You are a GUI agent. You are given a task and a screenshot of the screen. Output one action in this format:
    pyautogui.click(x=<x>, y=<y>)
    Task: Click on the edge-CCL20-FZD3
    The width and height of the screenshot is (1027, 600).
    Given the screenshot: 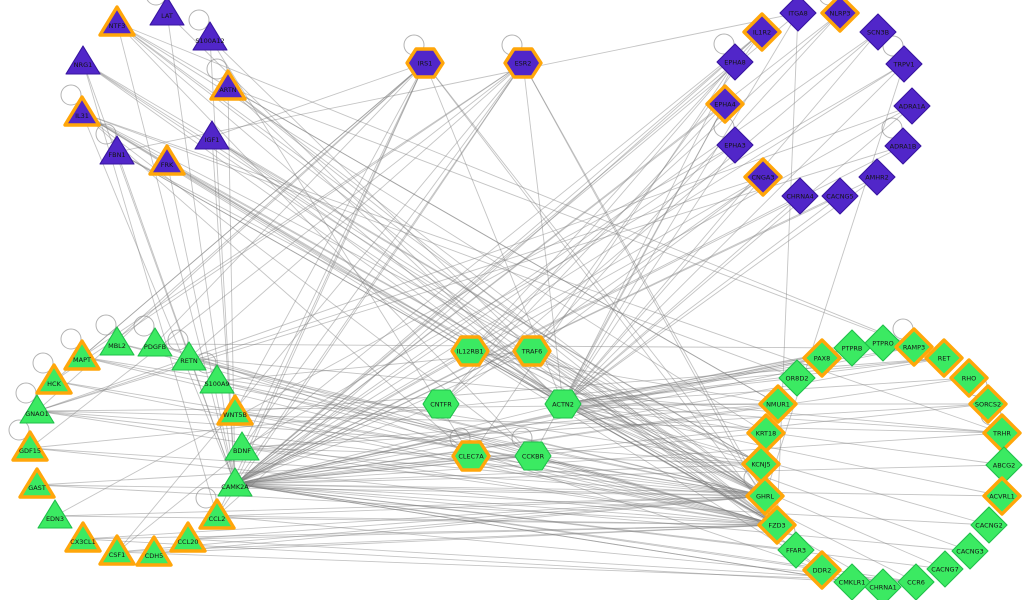 What is the action you would take?
    pyautogui.click(x=482, y=532)
    